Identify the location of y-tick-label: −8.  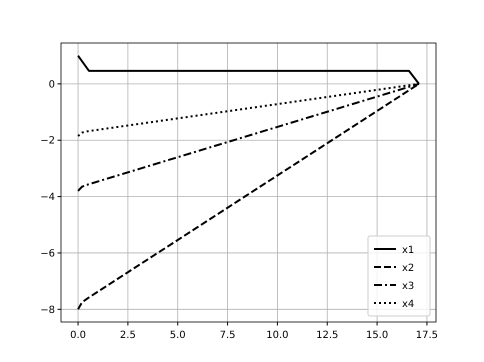
(47, 310).